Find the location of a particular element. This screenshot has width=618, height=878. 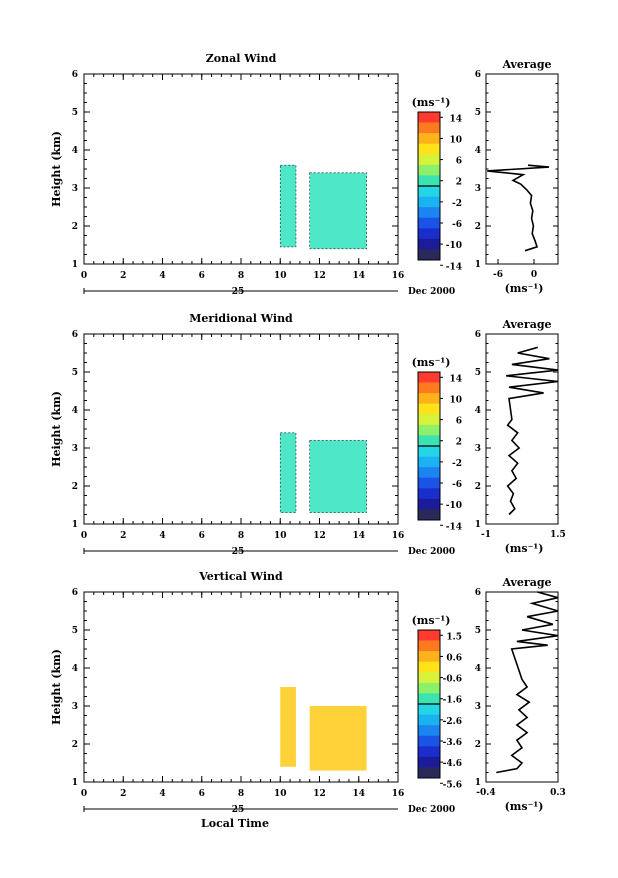

x-tick-label: 12 is located at coordinates (319, 536).